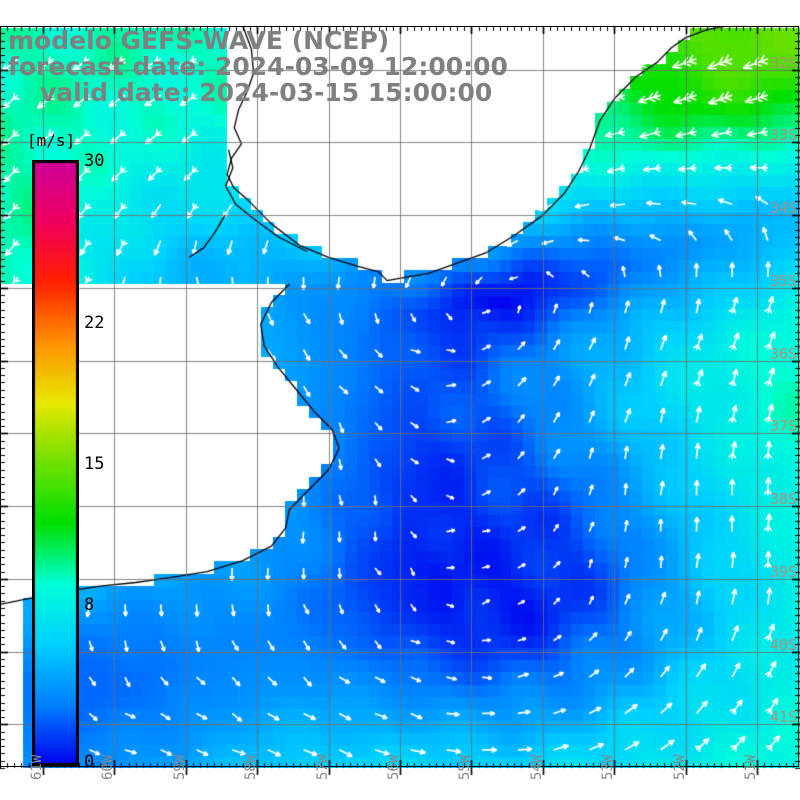 The width and height of the screenshot is (800, 800). What do you see at coordinates (251, 767) in the screenshot?
I see `lon-label-58W: 58W` at bounding box center [251, 767].